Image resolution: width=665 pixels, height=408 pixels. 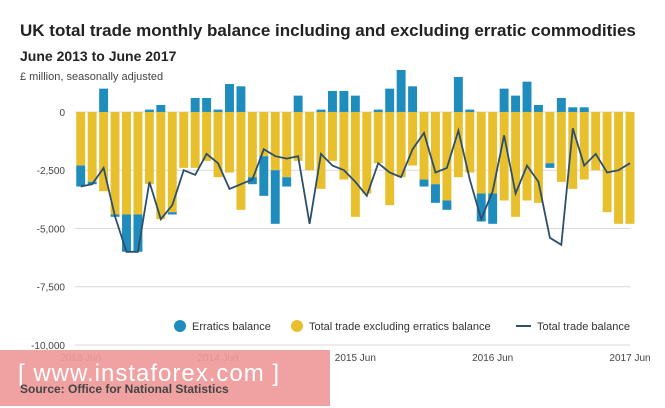 I want to click on unit-label: £ million, seasonally adjusted, so click(x=92, y=77).